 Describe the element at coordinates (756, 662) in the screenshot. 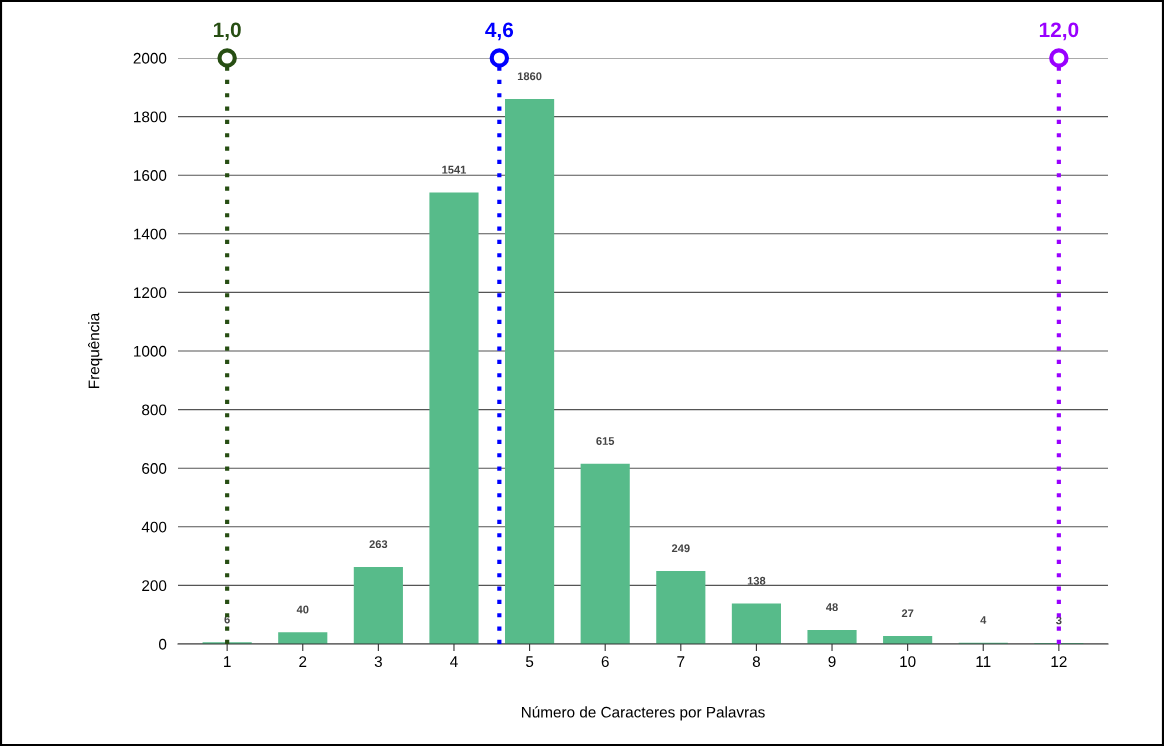

I see `x-tick-label: 8` at that location.